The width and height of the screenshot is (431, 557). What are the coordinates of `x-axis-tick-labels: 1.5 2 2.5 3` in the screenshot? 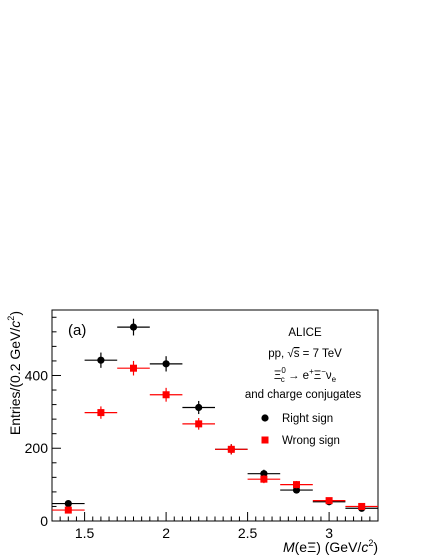 It's located at (204, 533).